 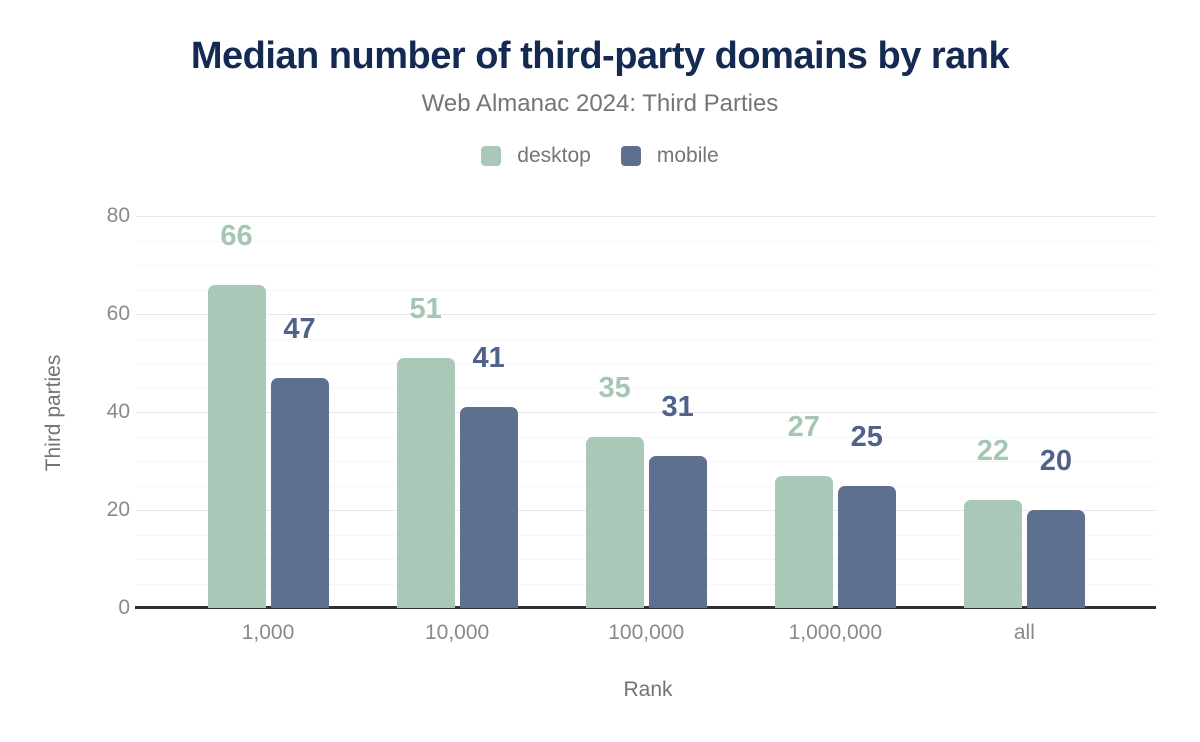 What do you see at coordinates (457, 632) in the screenshot?
I see `x-tick-label: 10,000` at bounding box center [457, 632].